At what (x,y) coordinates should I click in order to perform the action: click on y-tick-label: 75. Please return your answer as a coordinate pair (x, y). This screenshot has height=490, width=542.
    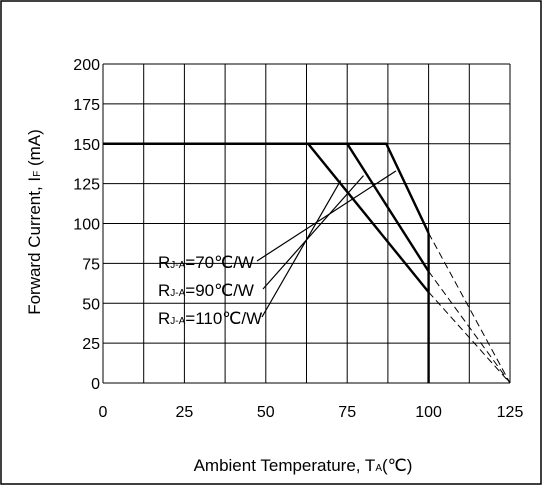
    Looking at the image, I should click on (91, 264).